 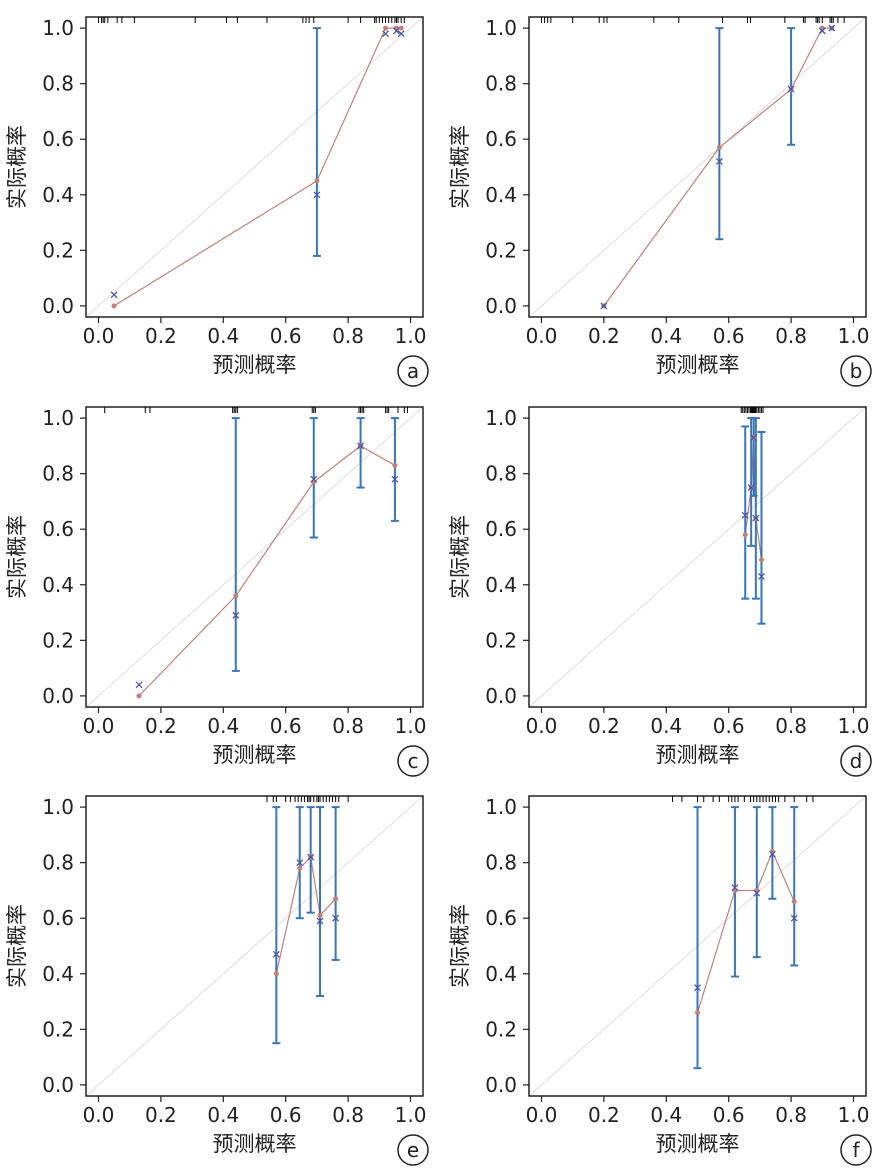 What do you see at coordinates (856, 1150) in the screenshot?
I see `panel-label: f` at bounding box center [856, 1150].